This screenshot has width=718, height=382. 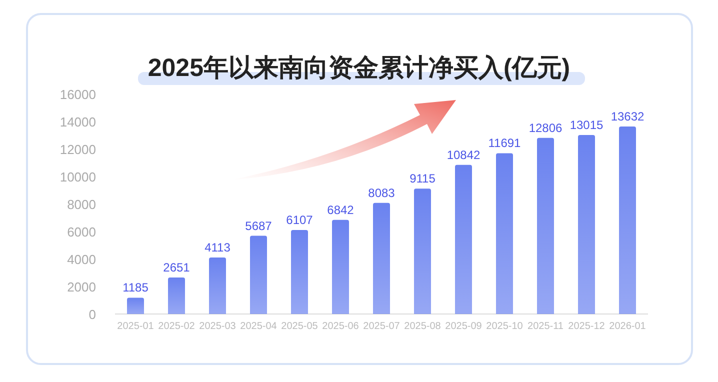 I want to click on y-tick-label: 8000, so click(x=81, y=204).